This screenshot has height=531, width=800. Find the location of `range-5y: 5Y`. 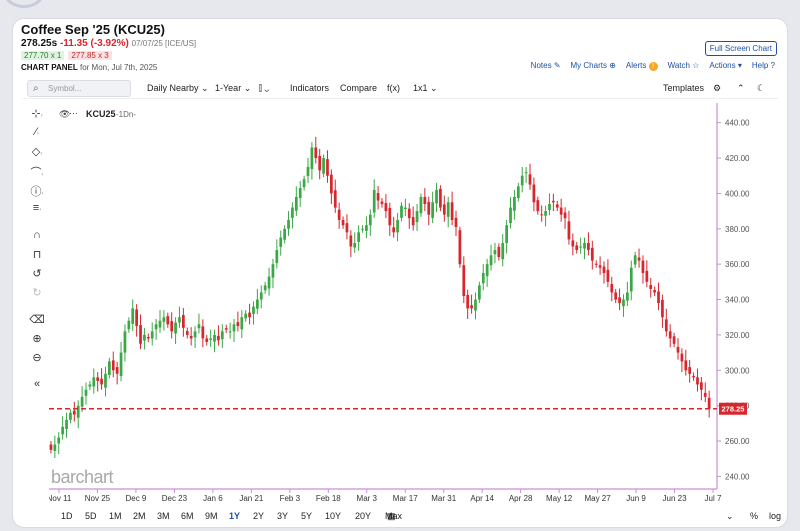

range-5y: 5Y is located at coordinates (307, 516).